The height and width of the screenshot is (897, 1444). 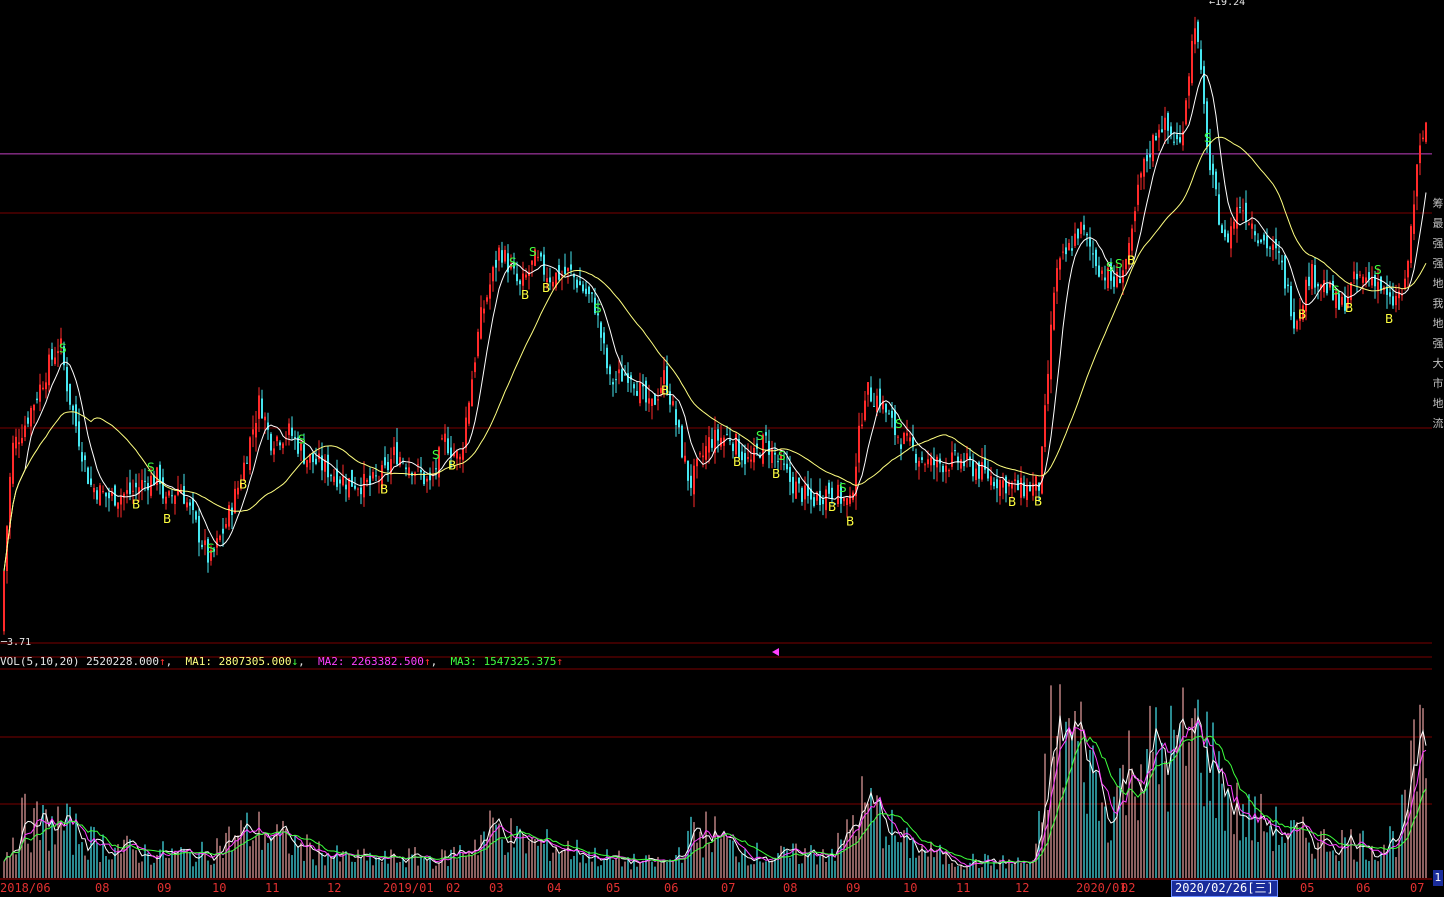 What do you see at coordinates (1022, 888) in the screenshot?
I see `time-axis-tick: 12` at bounding box center [1022, 888].